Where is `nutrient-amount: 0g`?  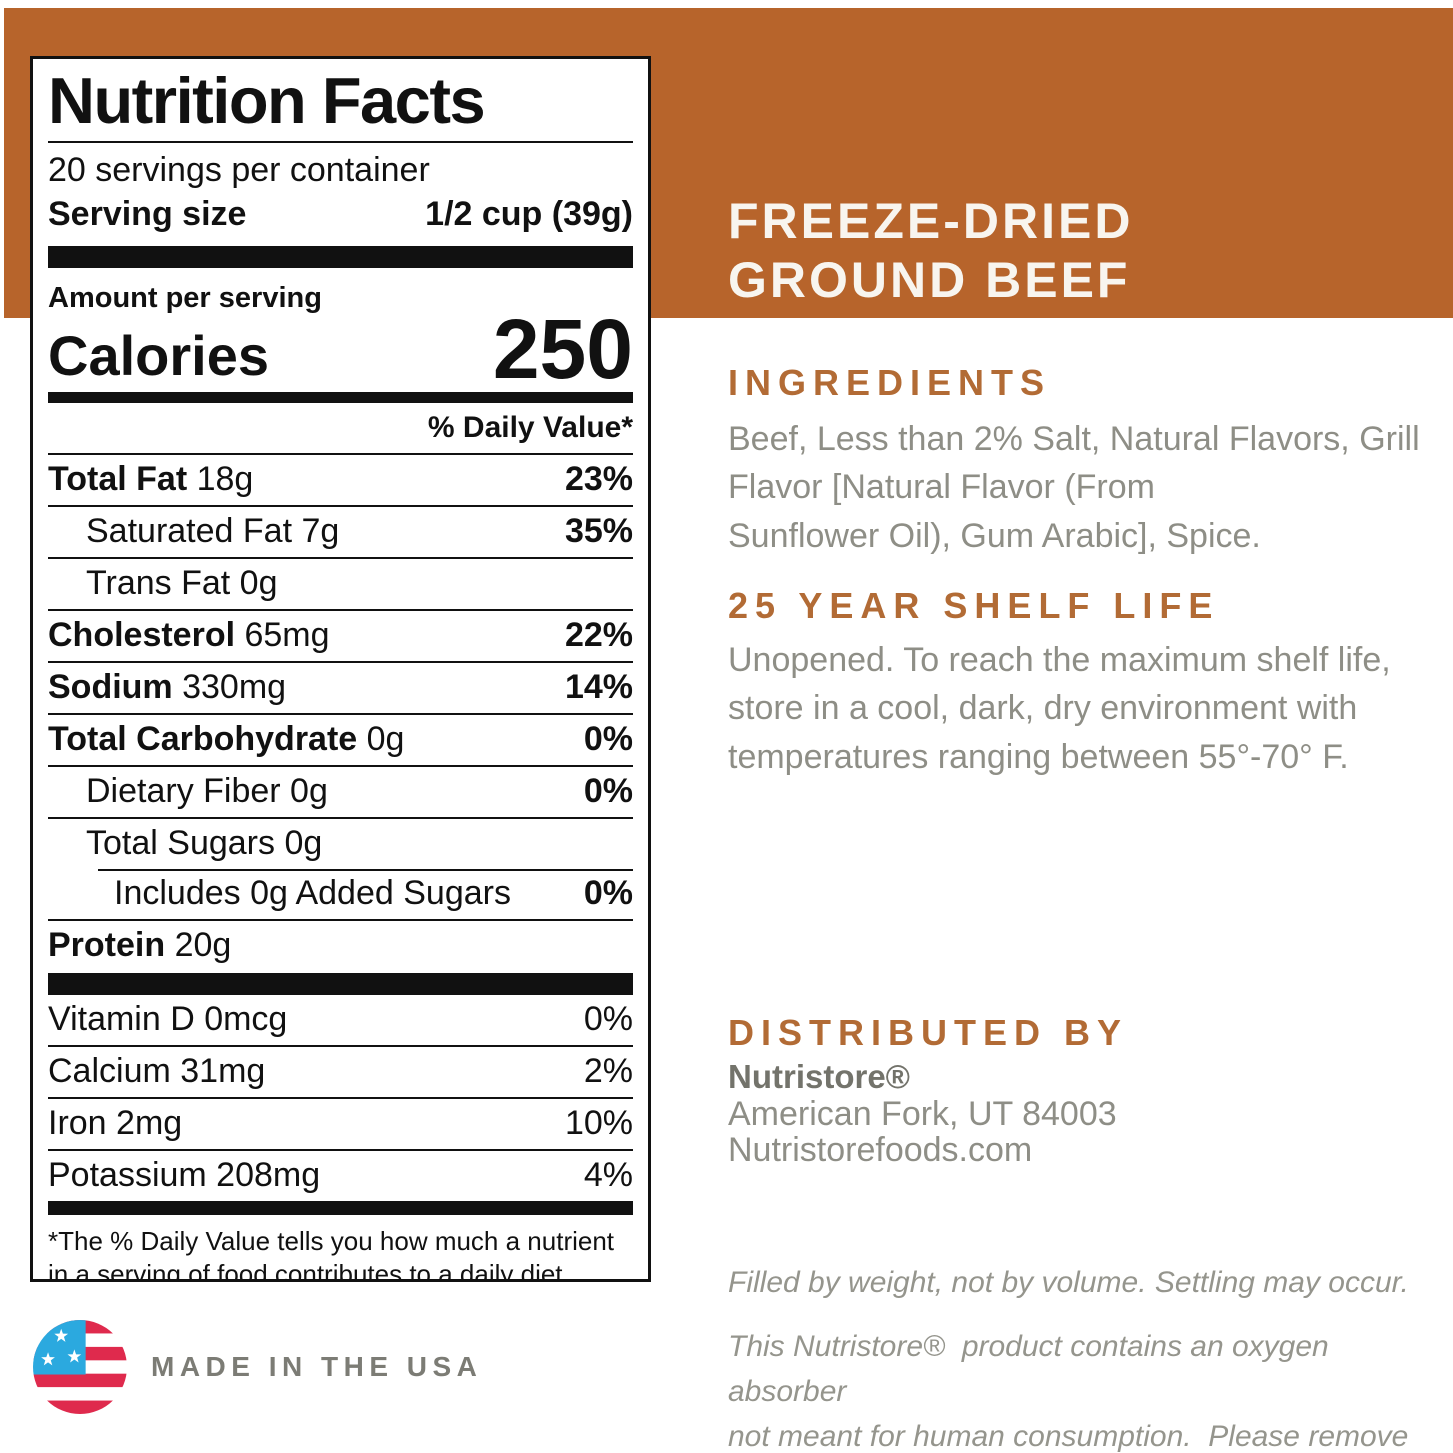
nutrient-amount: 0g is located at coordinates (381, 739).